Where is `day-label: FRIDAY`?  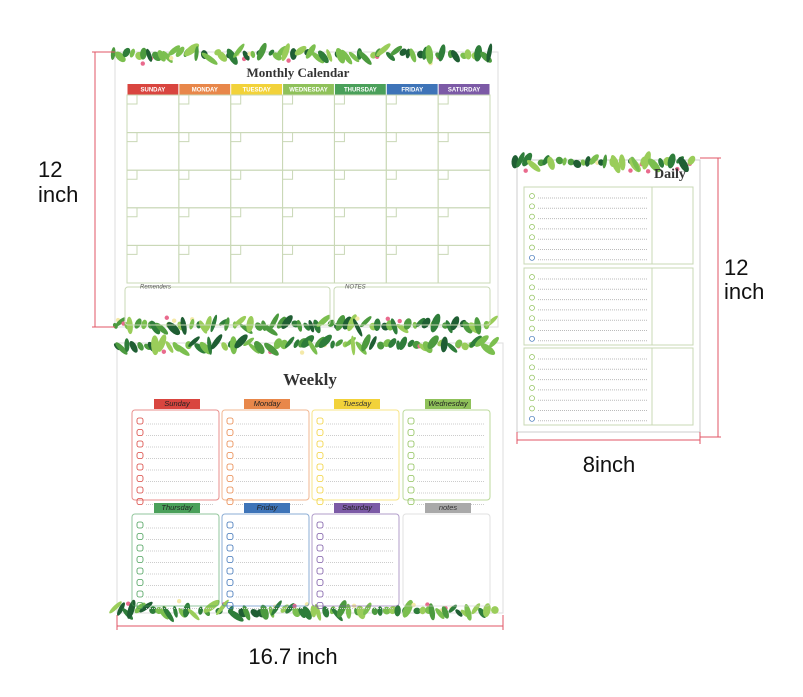
day-label: FRIDAY is located at coordinates (412, 91).